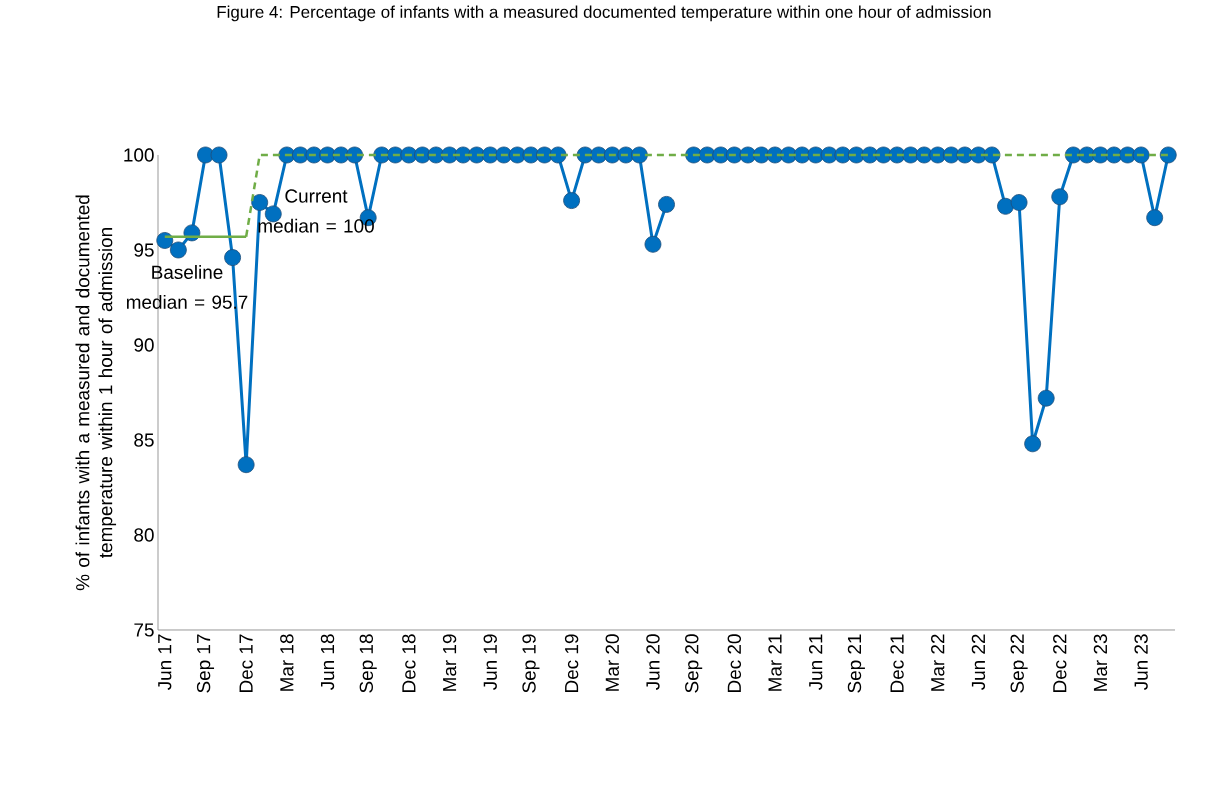 The image size is (1208, 796). What do you see at coordinates (449, 662) in the screenshot?
I see `x-tick-label: Mar 19` at bounding box center [449, 662].